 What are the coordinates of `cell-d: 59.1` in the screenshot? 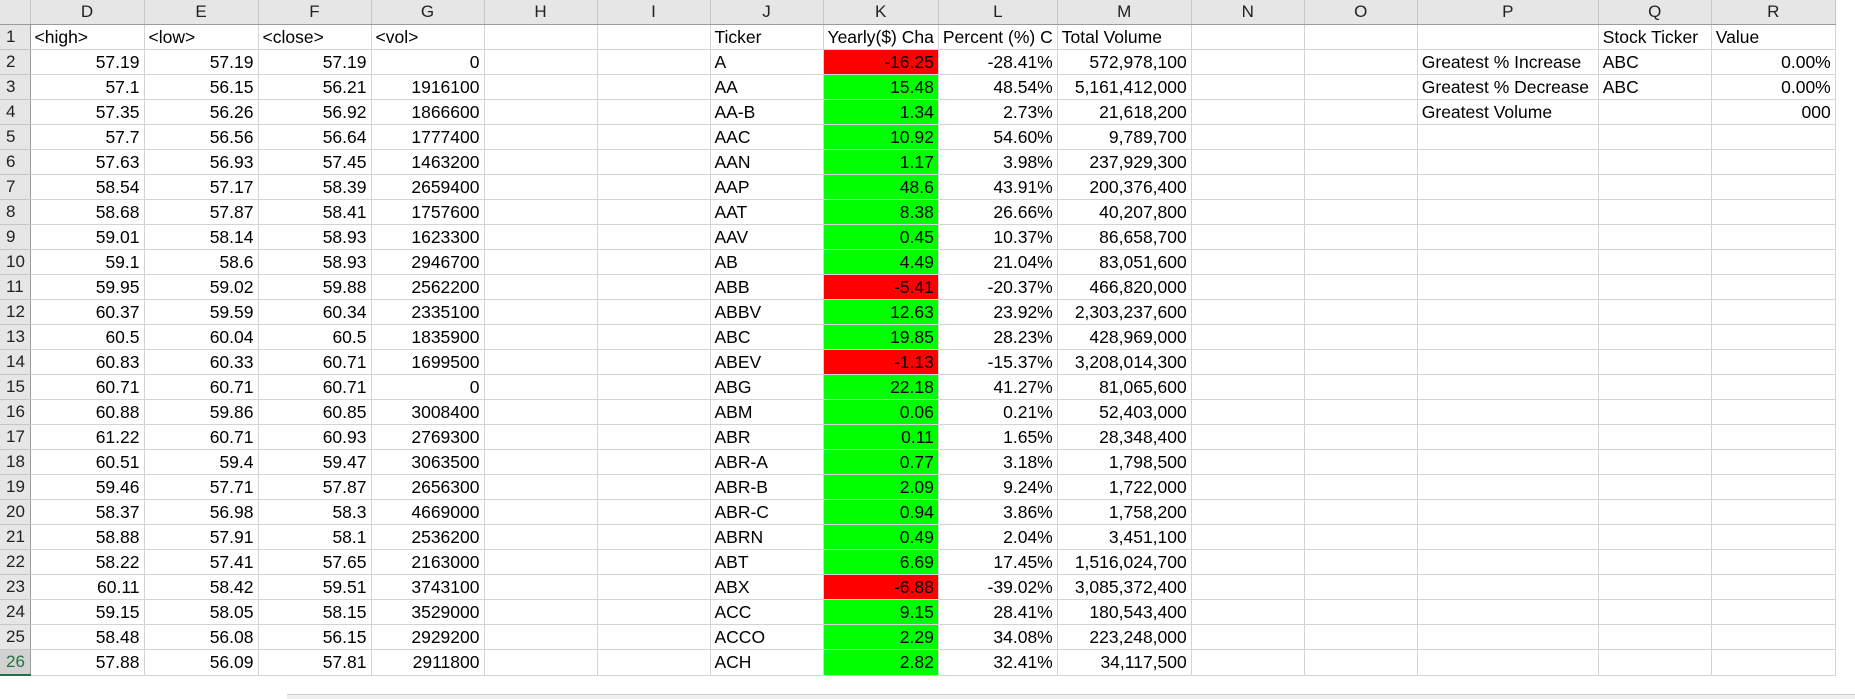 It's located at (87, 262).